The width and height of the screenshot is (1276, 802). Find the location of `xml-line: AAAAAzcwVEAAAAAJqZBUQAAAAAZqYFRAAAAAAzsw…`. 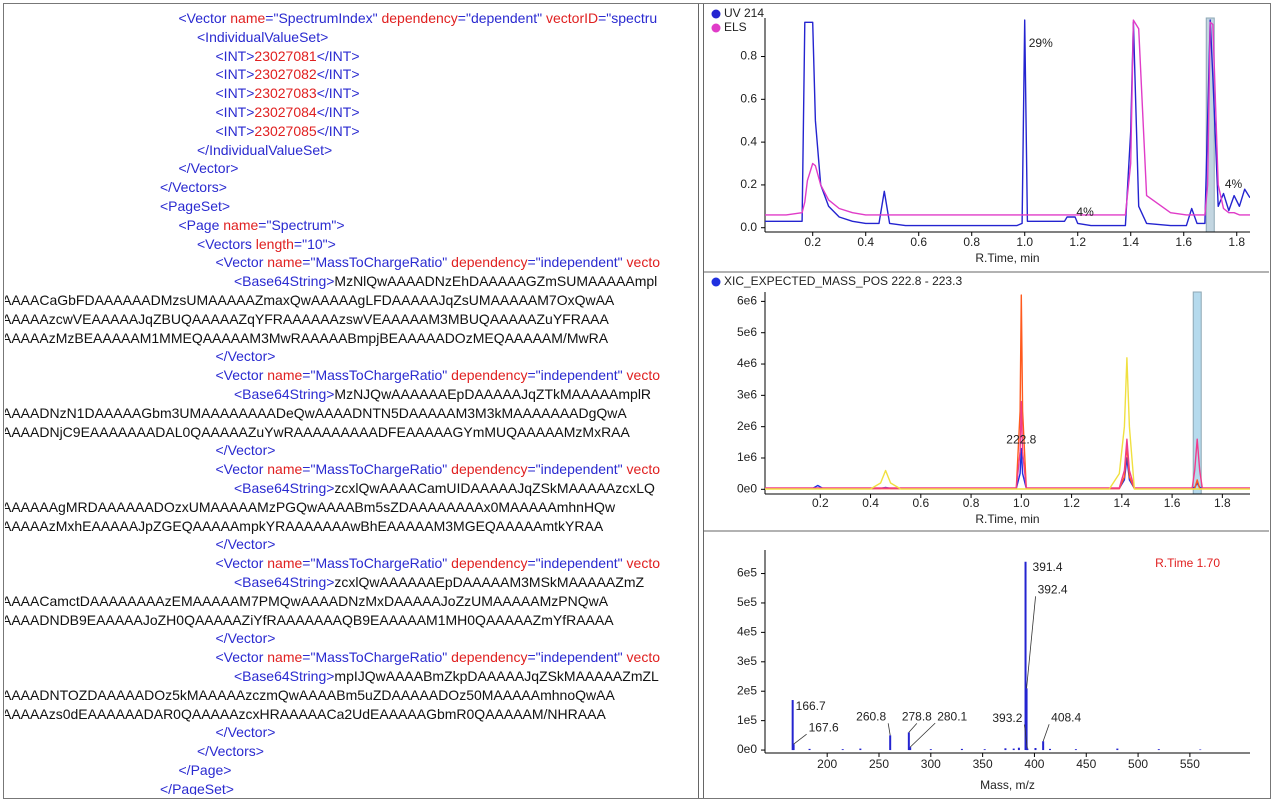

xml-line: AAAAAzcwVEAAAAAJqZBUQAAAAAZqYFRAAAAAAzsw… is located at coordinates (307, 319).